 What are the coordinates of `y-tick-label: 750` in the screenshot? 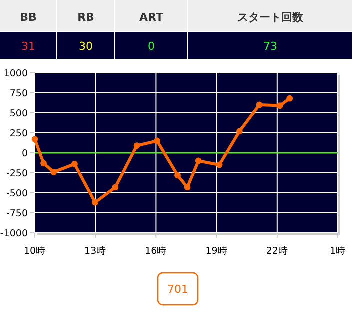 It's located at (19, 94).